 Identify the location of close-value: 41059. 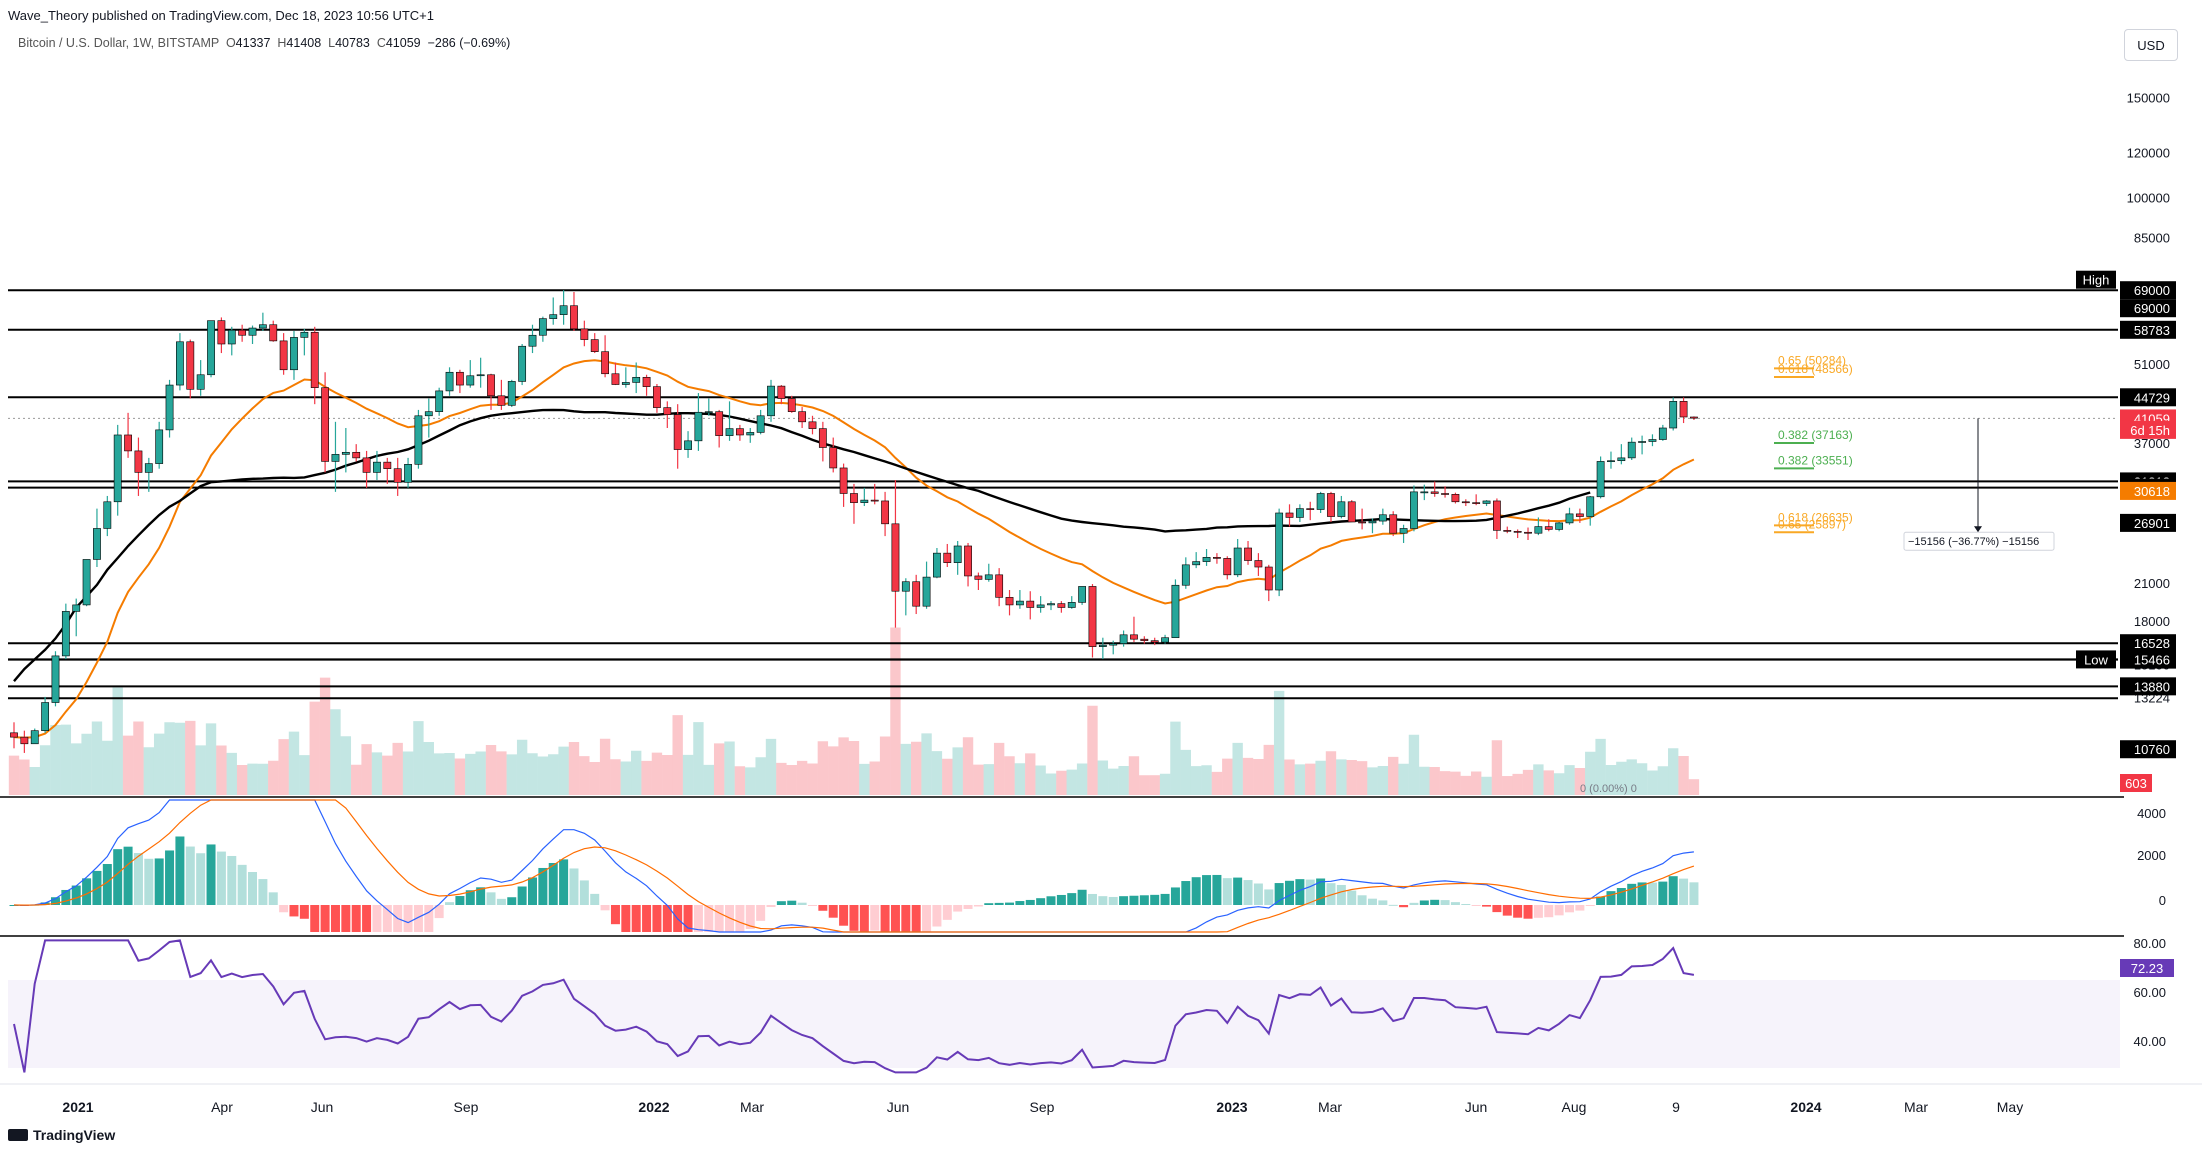
(403, 43).